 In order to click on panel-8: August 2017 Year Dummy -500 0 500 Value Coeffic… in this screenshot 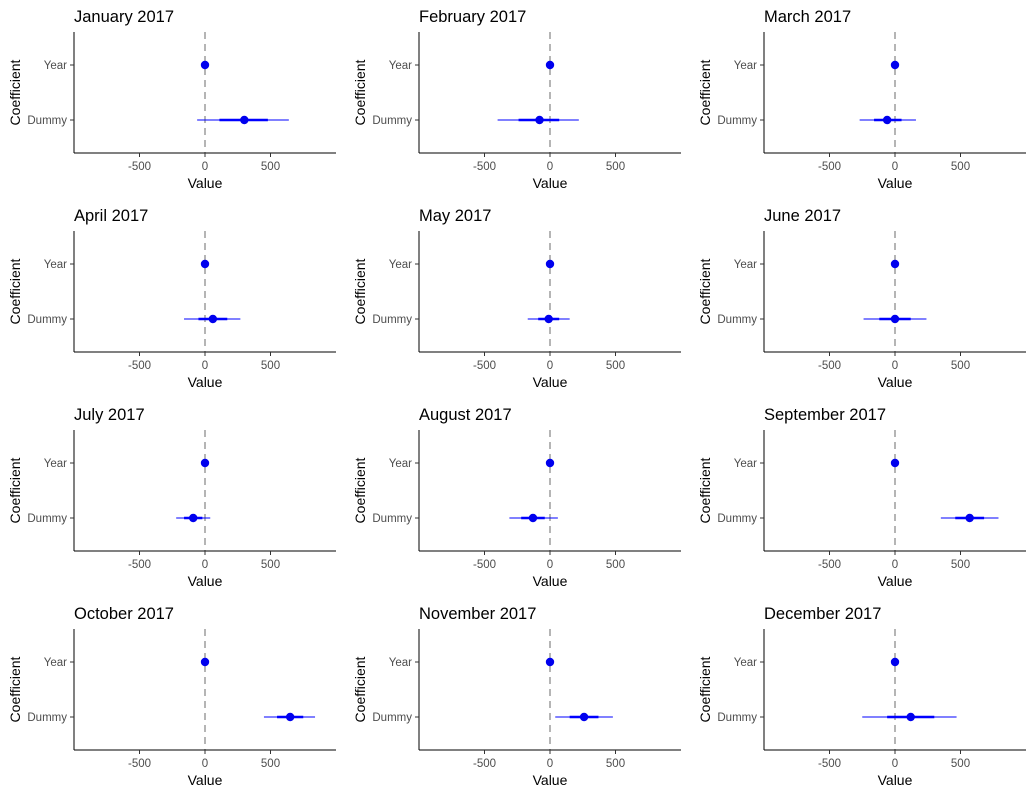, I will do `click(516, 497)`.